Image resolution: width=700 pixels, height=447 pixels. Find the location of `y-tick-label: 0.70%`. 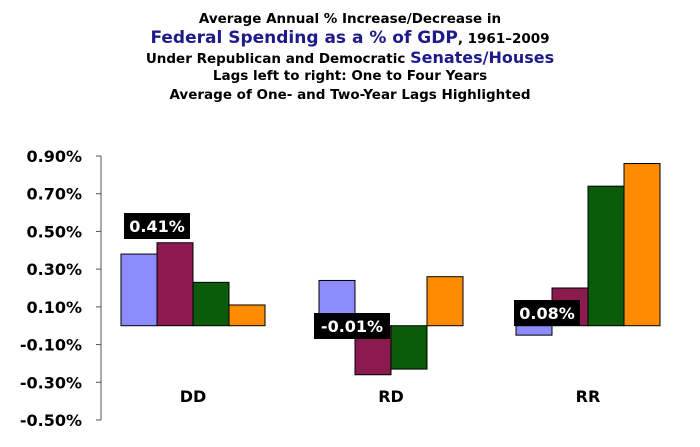

y-tick-label: 0.70% is located at coordinates (54, 194).